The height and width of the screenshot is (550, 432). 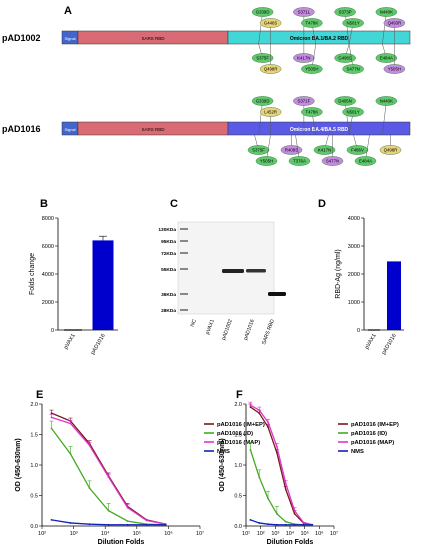 What do you see at coordinates (261, 534) in the screenshot?
I see `x-tick-label: 10²` at bounding box center [261, 534].